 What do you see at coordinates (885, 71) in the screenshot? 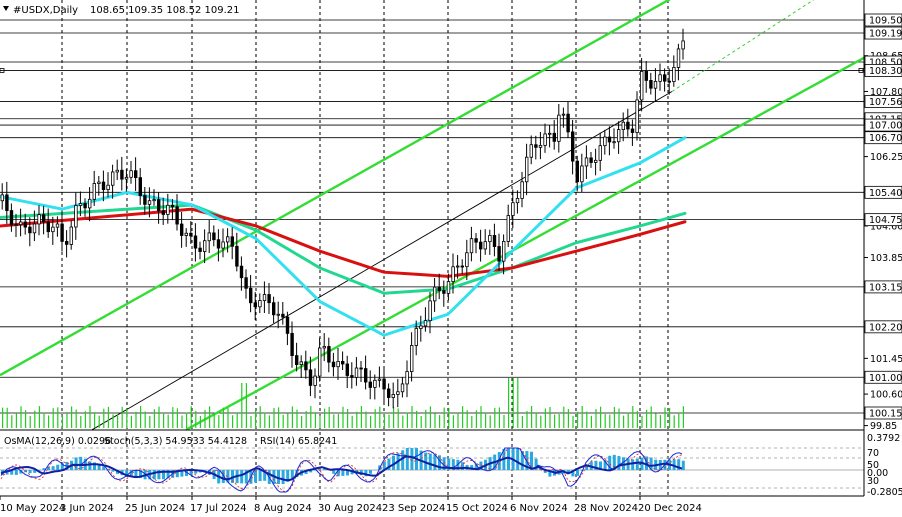
I see `price-level-label: 108.30` at bounding box center [885, 71].